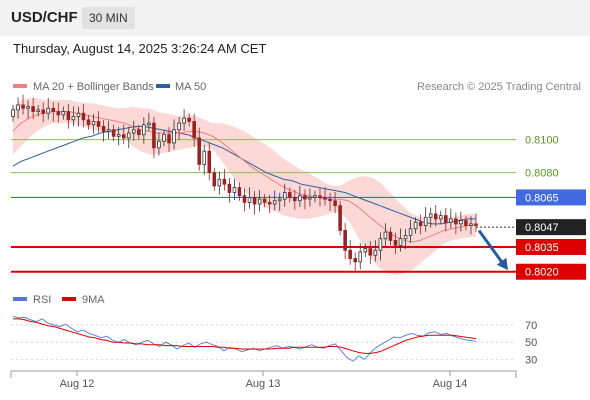 This screenshot has width=590, height=400. I want to click on rsi-tick-50: 50, so click(531, 343).